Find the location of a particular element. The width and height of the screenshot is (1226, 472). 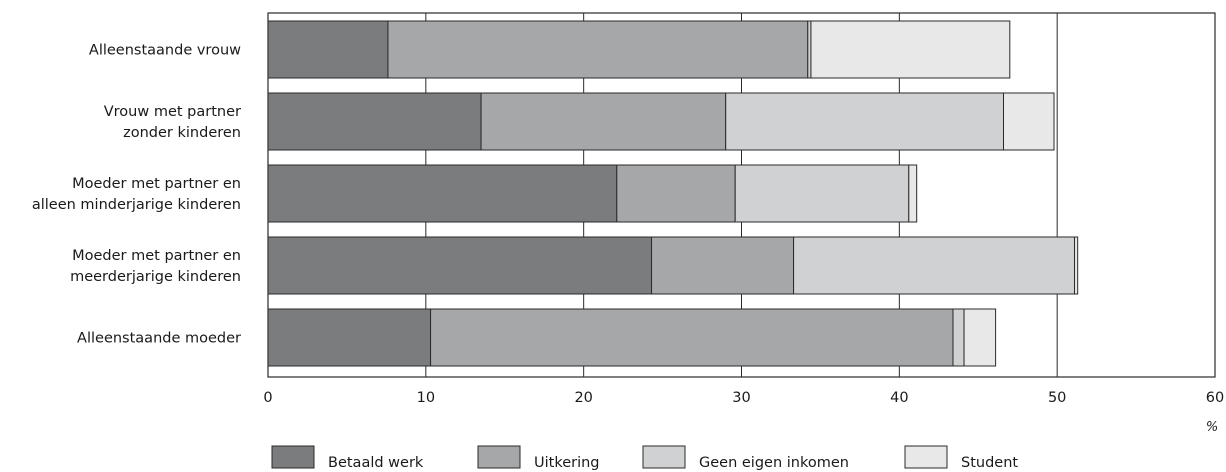

category-label: meerderjarige kinderen is located at coordinates (155, 277).